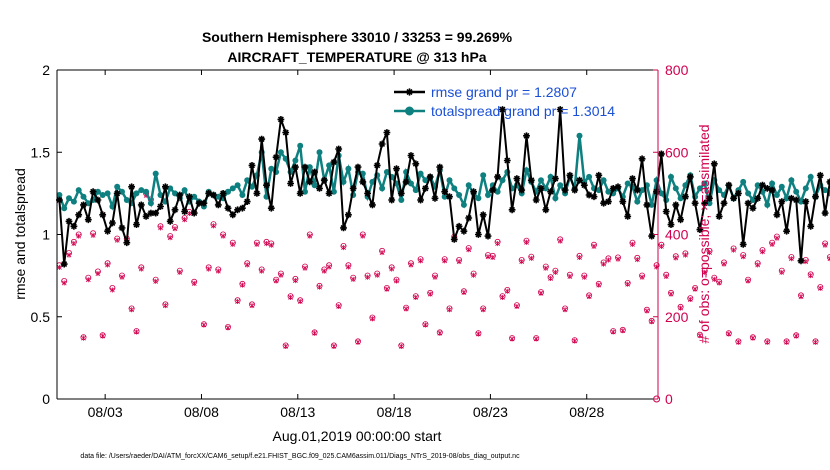 The width and height of the screenshot is (830, 470). What do you see at coordinates (105, 412) in the screenshot?
I see `x-tick-label: 08/03` at bounding box center [105, 412].